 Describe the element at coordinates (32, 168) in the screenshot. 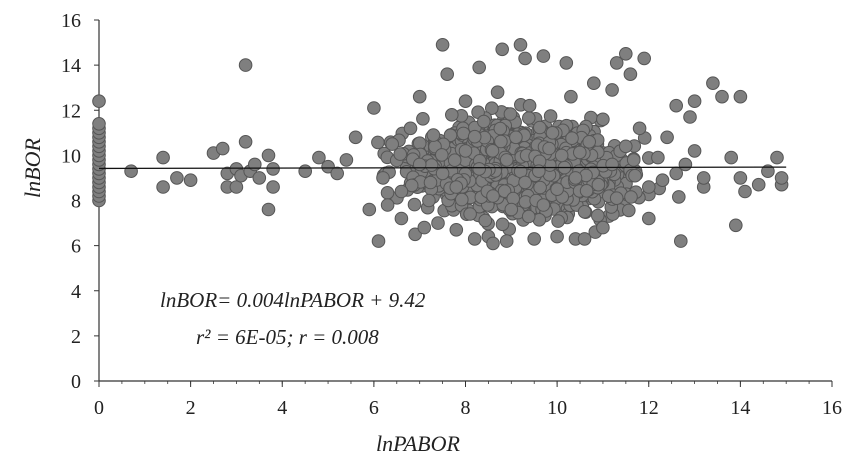

I see `y-axis-title: lnBOR` at that location.